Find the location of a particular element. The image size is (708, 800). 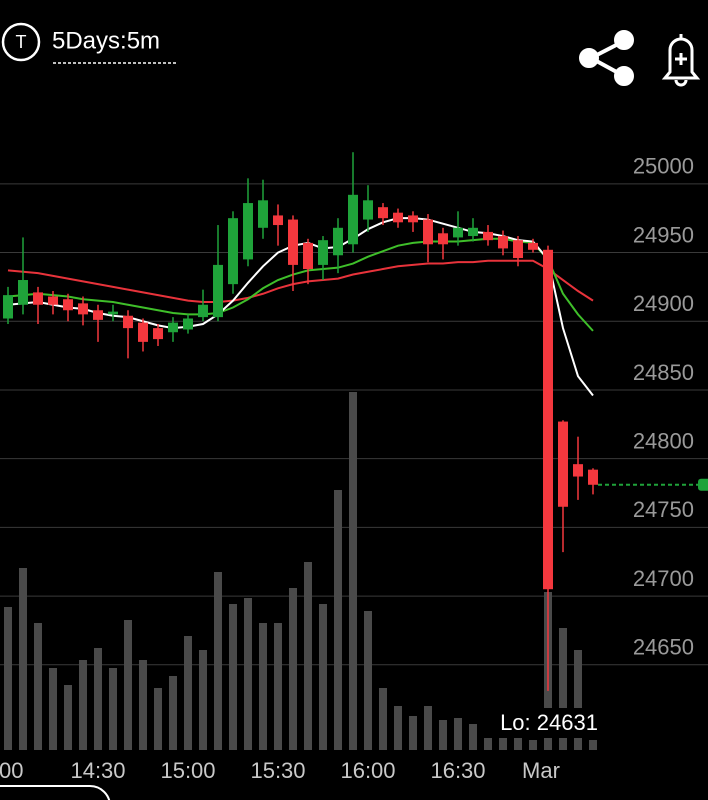

y-tick-label: 24750 is located at coordinates (663, 509).